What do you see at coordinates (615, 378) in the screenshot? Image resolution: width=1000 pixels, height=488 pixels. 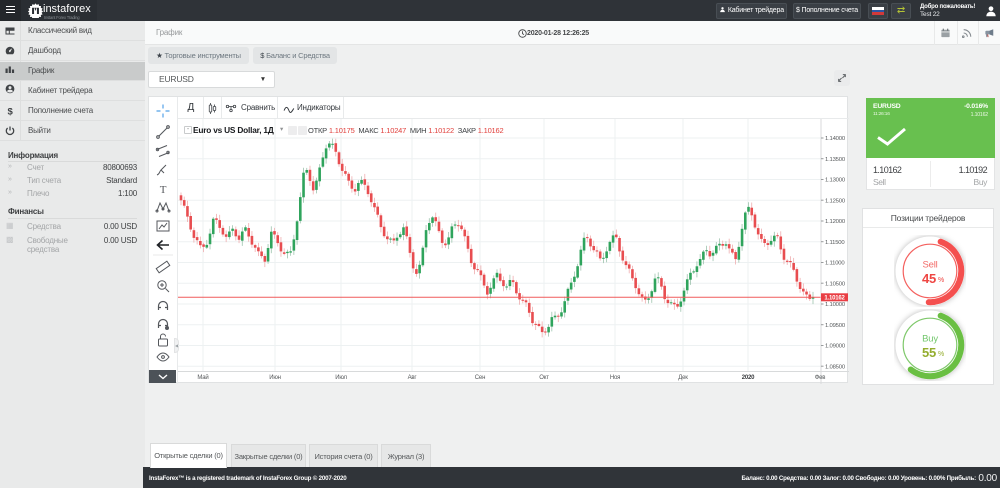 I see `svg-text: Ноя` at bounding box center [615, 378].